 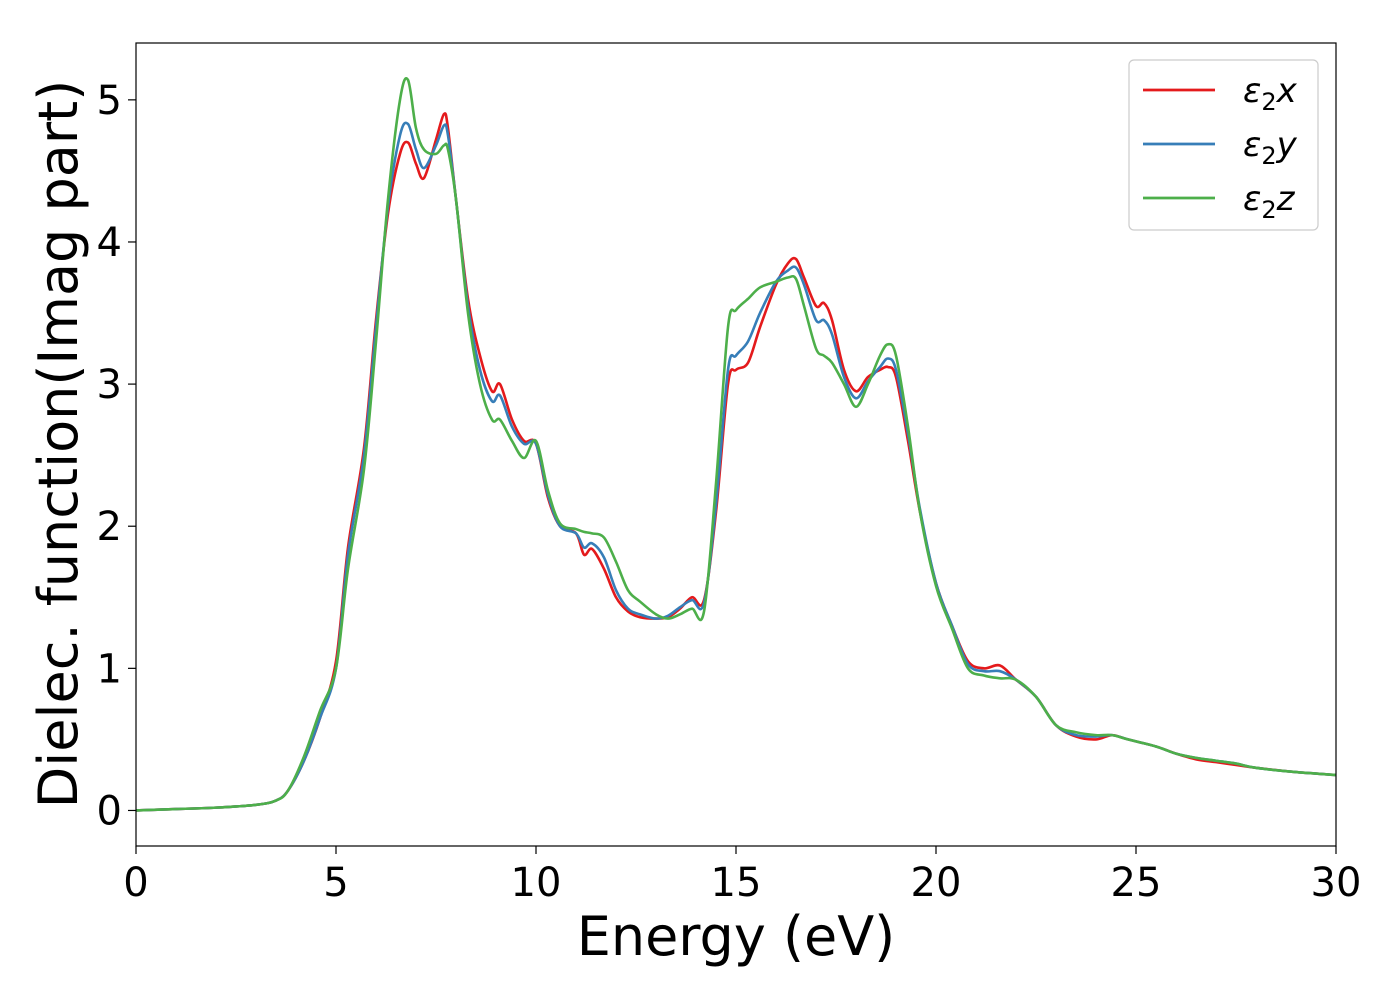 I want to click on legend-frame, so click(x=1223, y=145).